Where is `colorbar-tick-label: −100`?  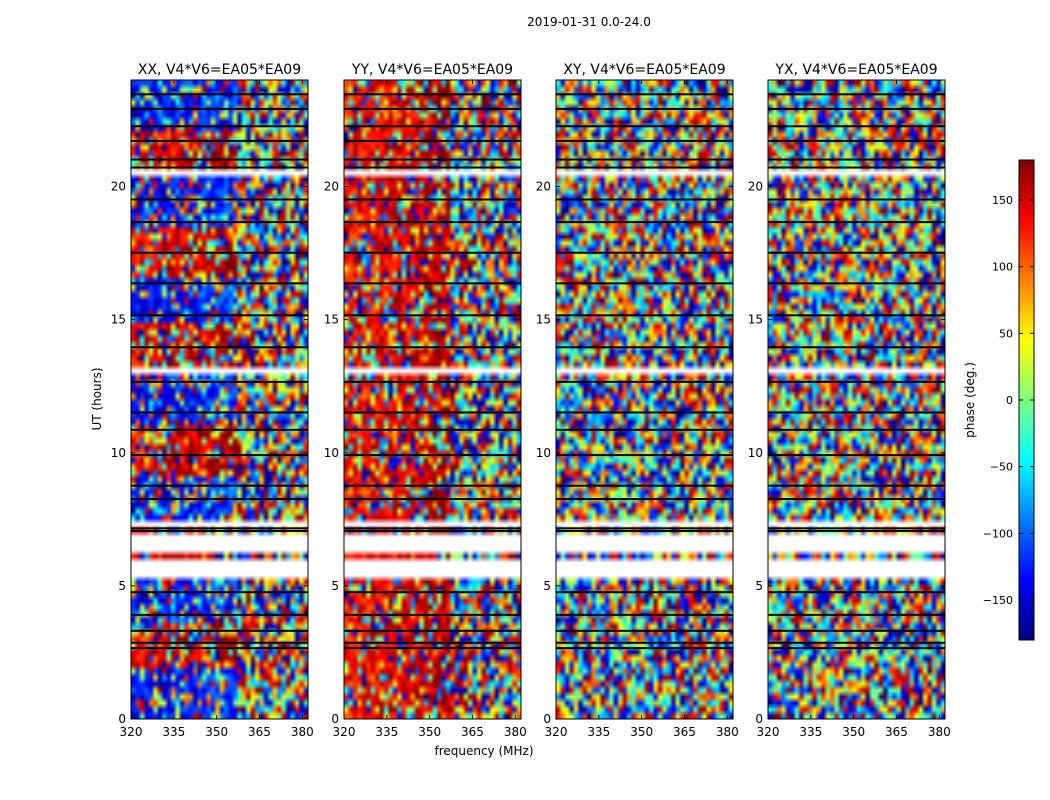
colorbar-tick-label: −100 is located at coordinates (998, 533).